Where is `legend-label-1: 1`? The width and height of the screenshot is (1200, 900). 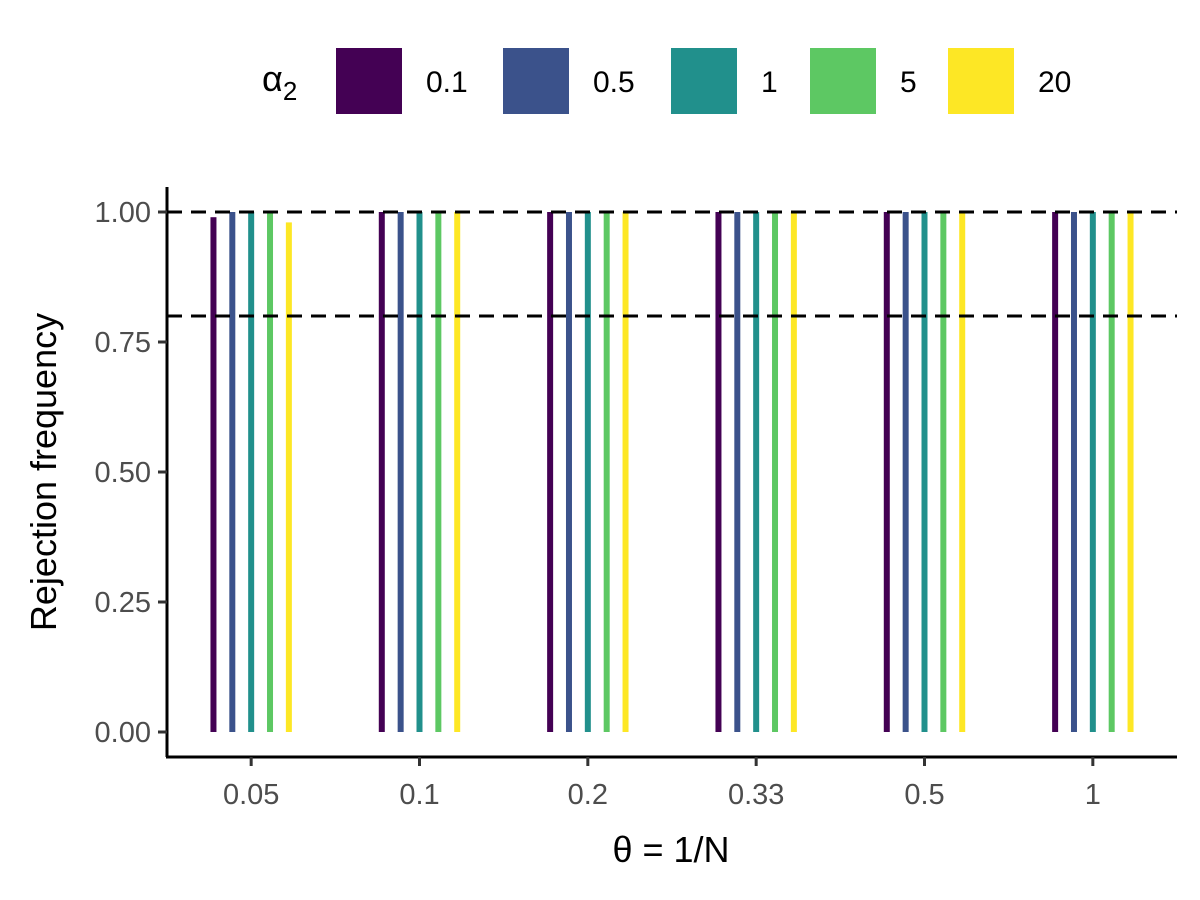
legend-label-1: 1 is located at coordinates (769, 82).